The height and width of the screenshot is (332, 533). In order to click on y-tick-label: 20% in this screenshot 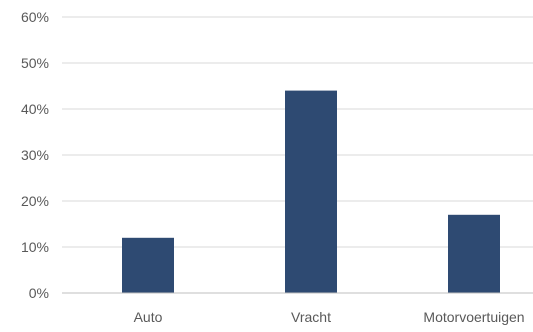, I will do `click(35, 201)`.